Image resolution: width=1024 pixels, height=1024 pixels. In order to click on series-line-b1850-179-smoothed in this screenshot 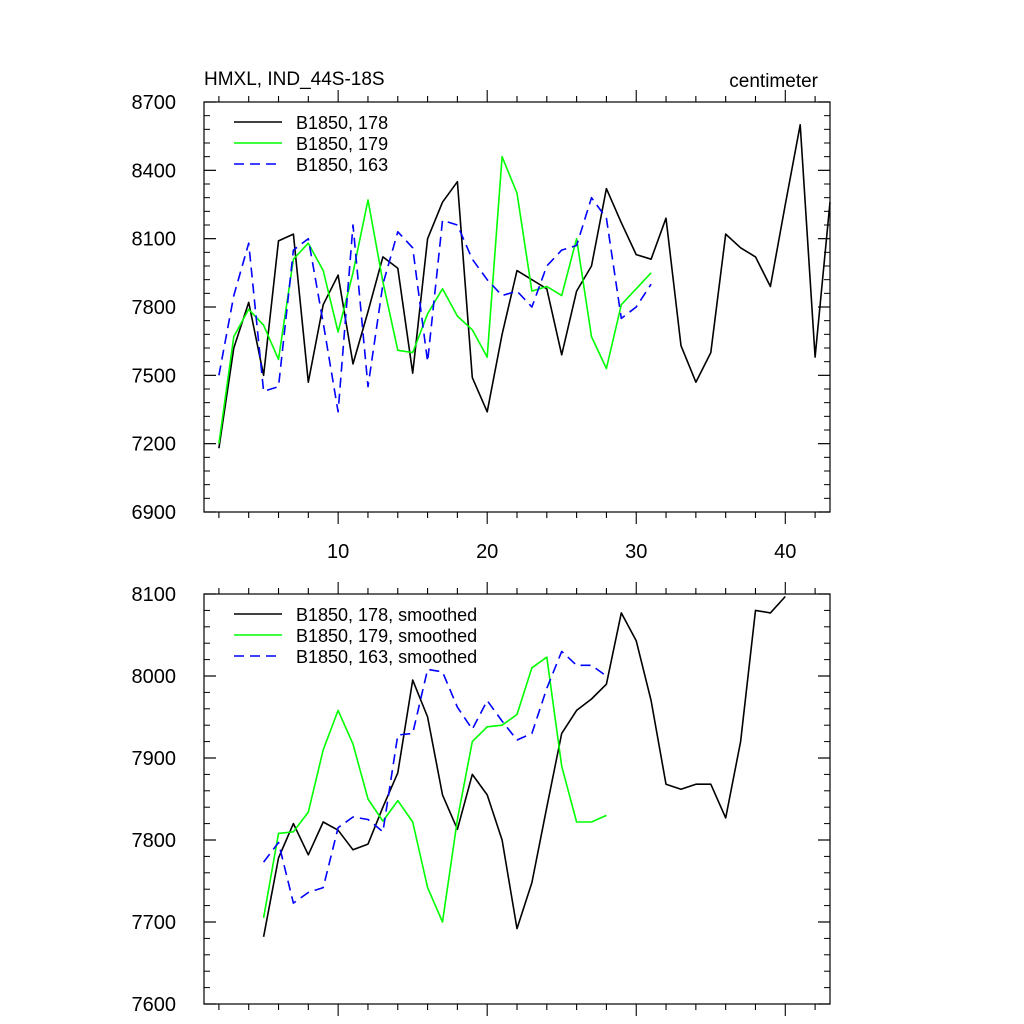, I will do `click(434, 789)`.